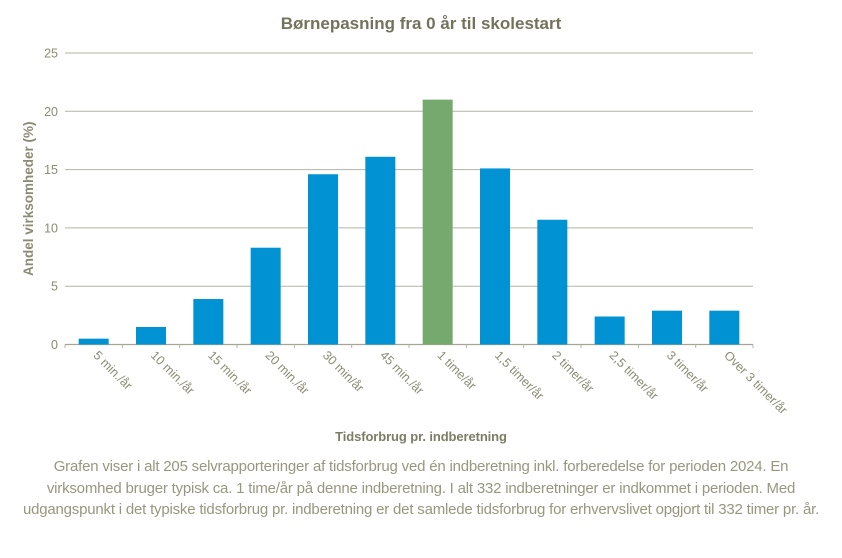  I want to click on x-tick-label: 2,5 timer/år, so click(634, 375).